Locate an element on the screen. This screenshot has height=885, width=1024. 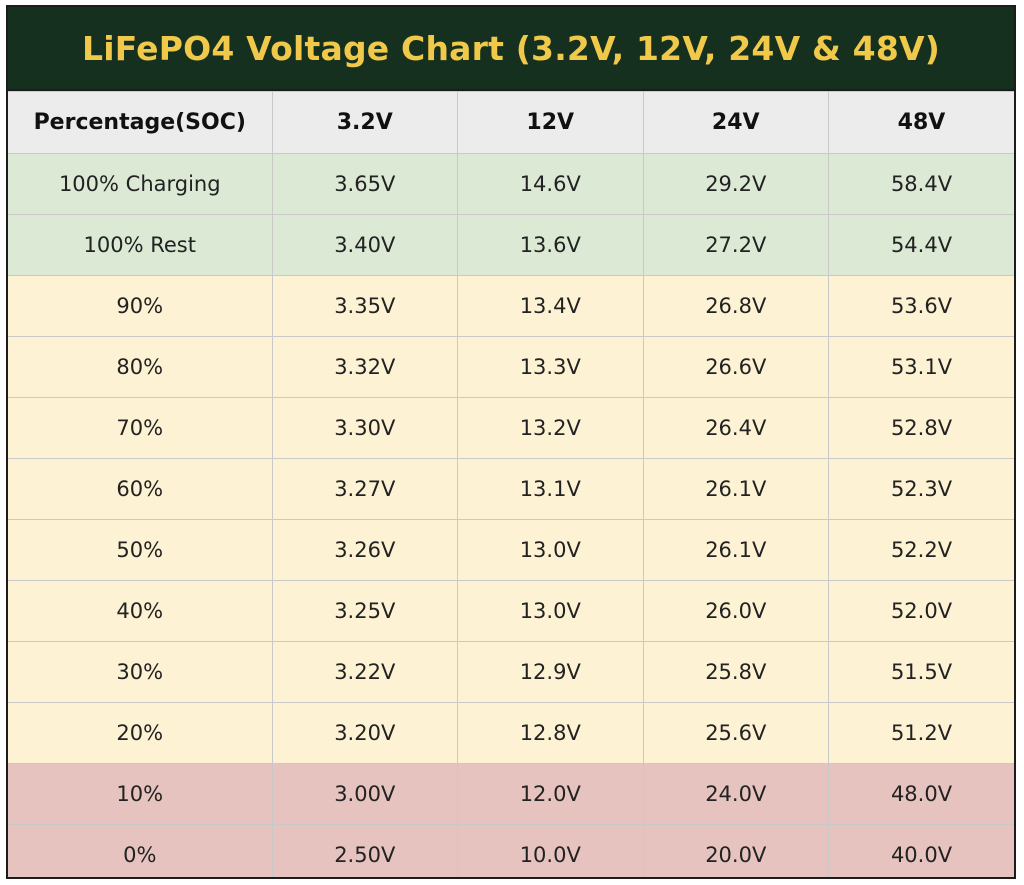
table-row: 20% 3.20V 12.8V 25.6V 51.2V is located at coordinates (511, 733).